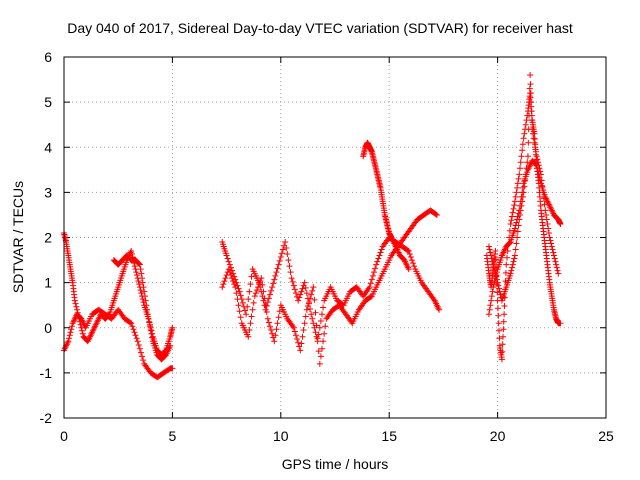 The height and width of the screenshot is (480, 640). What do you see at coordinates (48, 283) in the screenshot?
I see `y-tick-label: 1` at bounding box center [48, 283].